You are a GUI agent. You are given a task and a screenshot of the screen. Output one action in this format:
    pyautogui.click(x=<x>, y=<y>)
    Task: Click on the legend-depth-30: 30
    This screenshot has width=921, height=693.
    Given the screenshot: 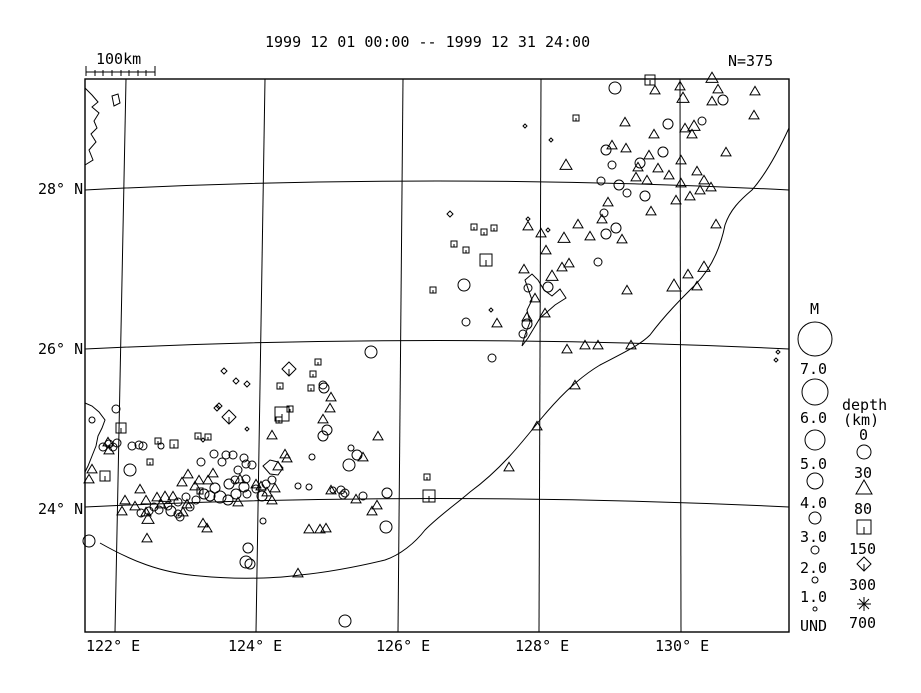 What is the action you would take?
    pyautogui.click(x=863, y=473)
    